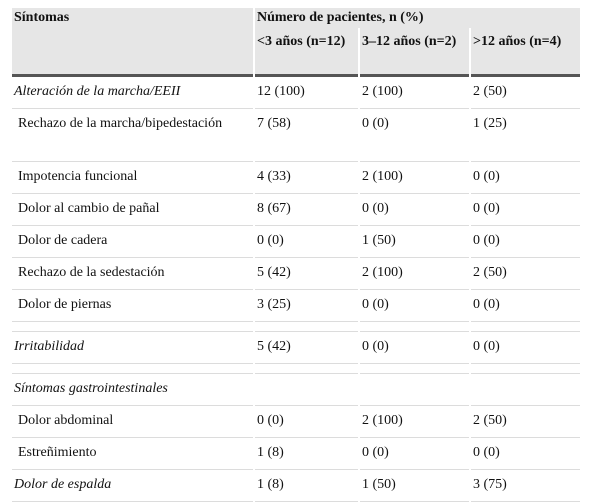  What do you see at coordinates (132, 135) in the screenshot?
I see `row-label: Rechazo de la marcha/bipedestación` at bounding box center [132, 135].